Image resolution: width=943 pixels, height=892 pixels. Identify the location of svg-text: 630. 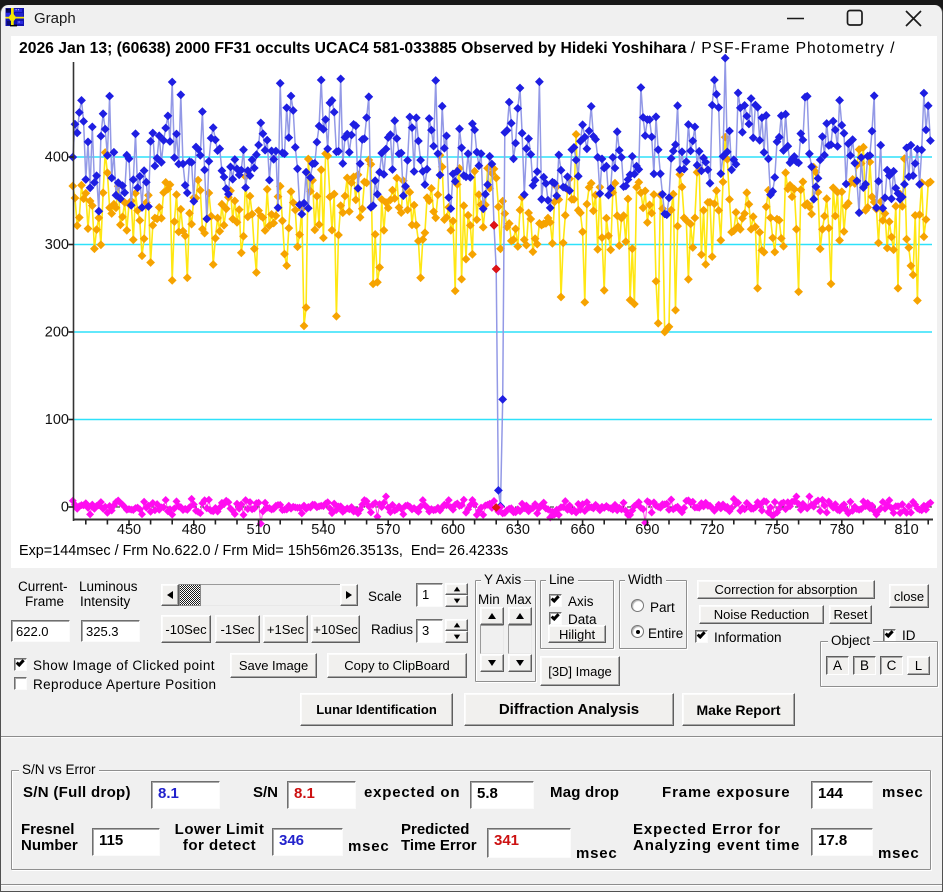
(518, 530).